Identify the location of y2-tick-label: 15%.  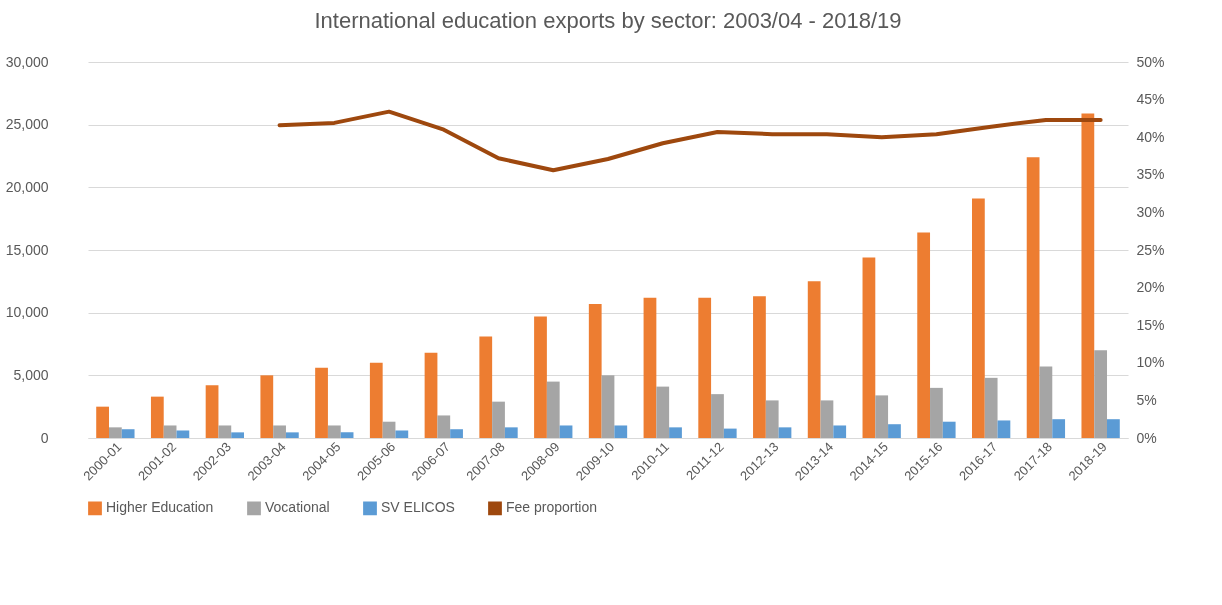
(1150, 324).